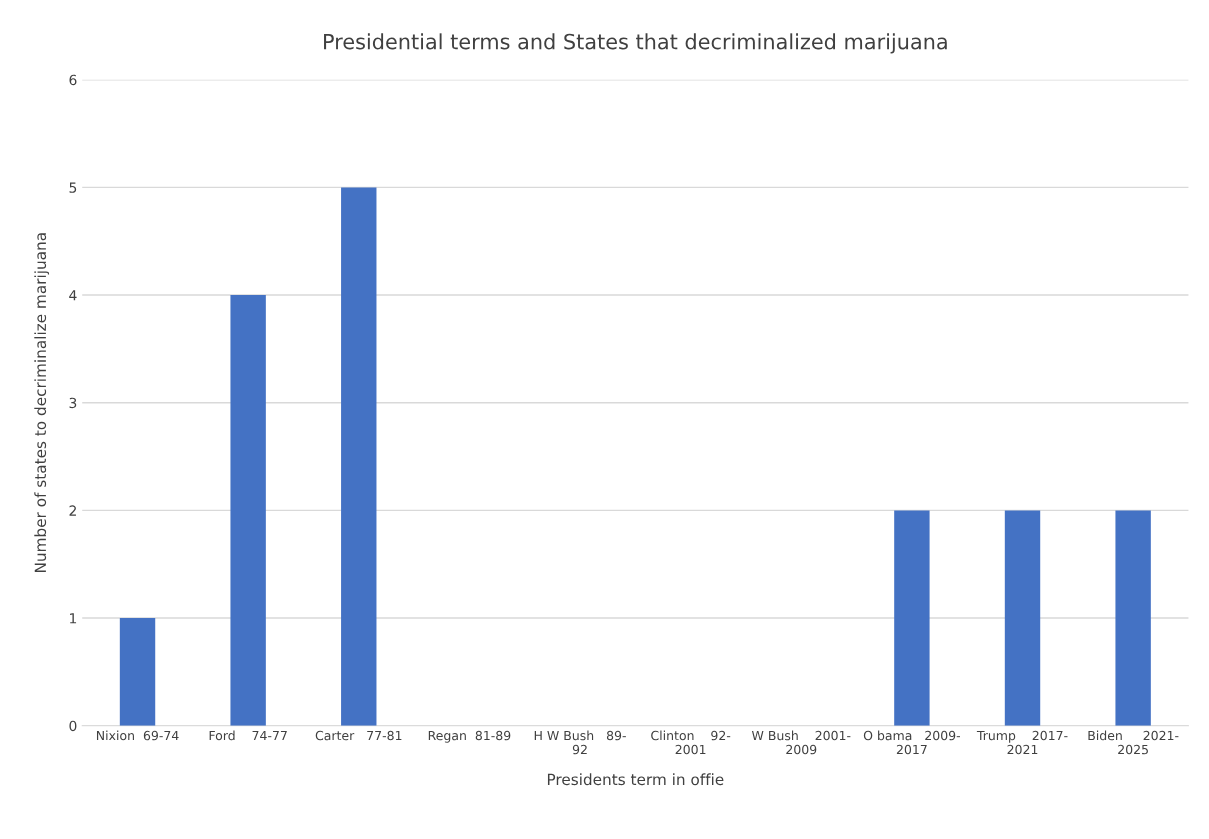 The width and height of the screenshot is (1209, 839). Describe the element at coordinates (73, 403) in the screenshot. I see `y-tick-label: 3` at that location.